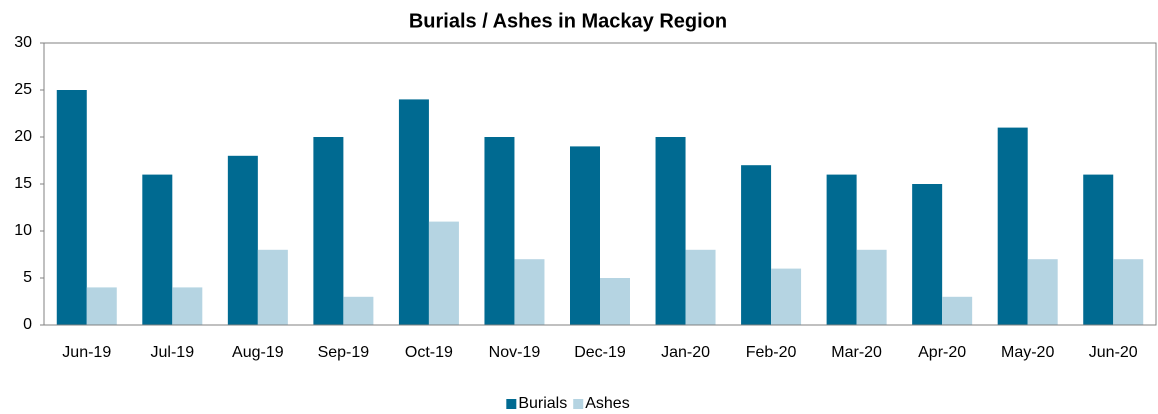  Describe the element at coordinates (23, 230) in the screenshot. I see `y-tick-label: 10` at that location.